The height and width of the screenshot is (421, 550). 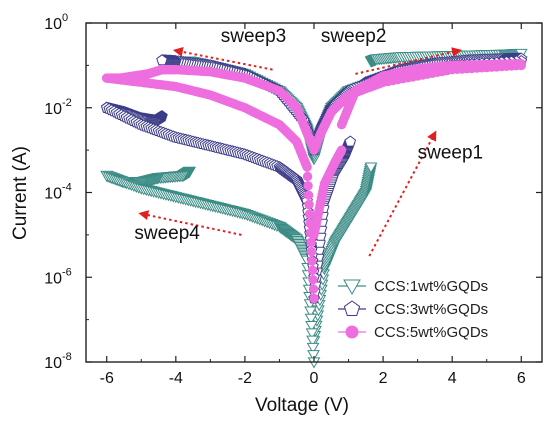 What do you see at coordinates (402, 193) in the screenshot?
I see `sweep1-arrow` at bounding box center [402, 193].